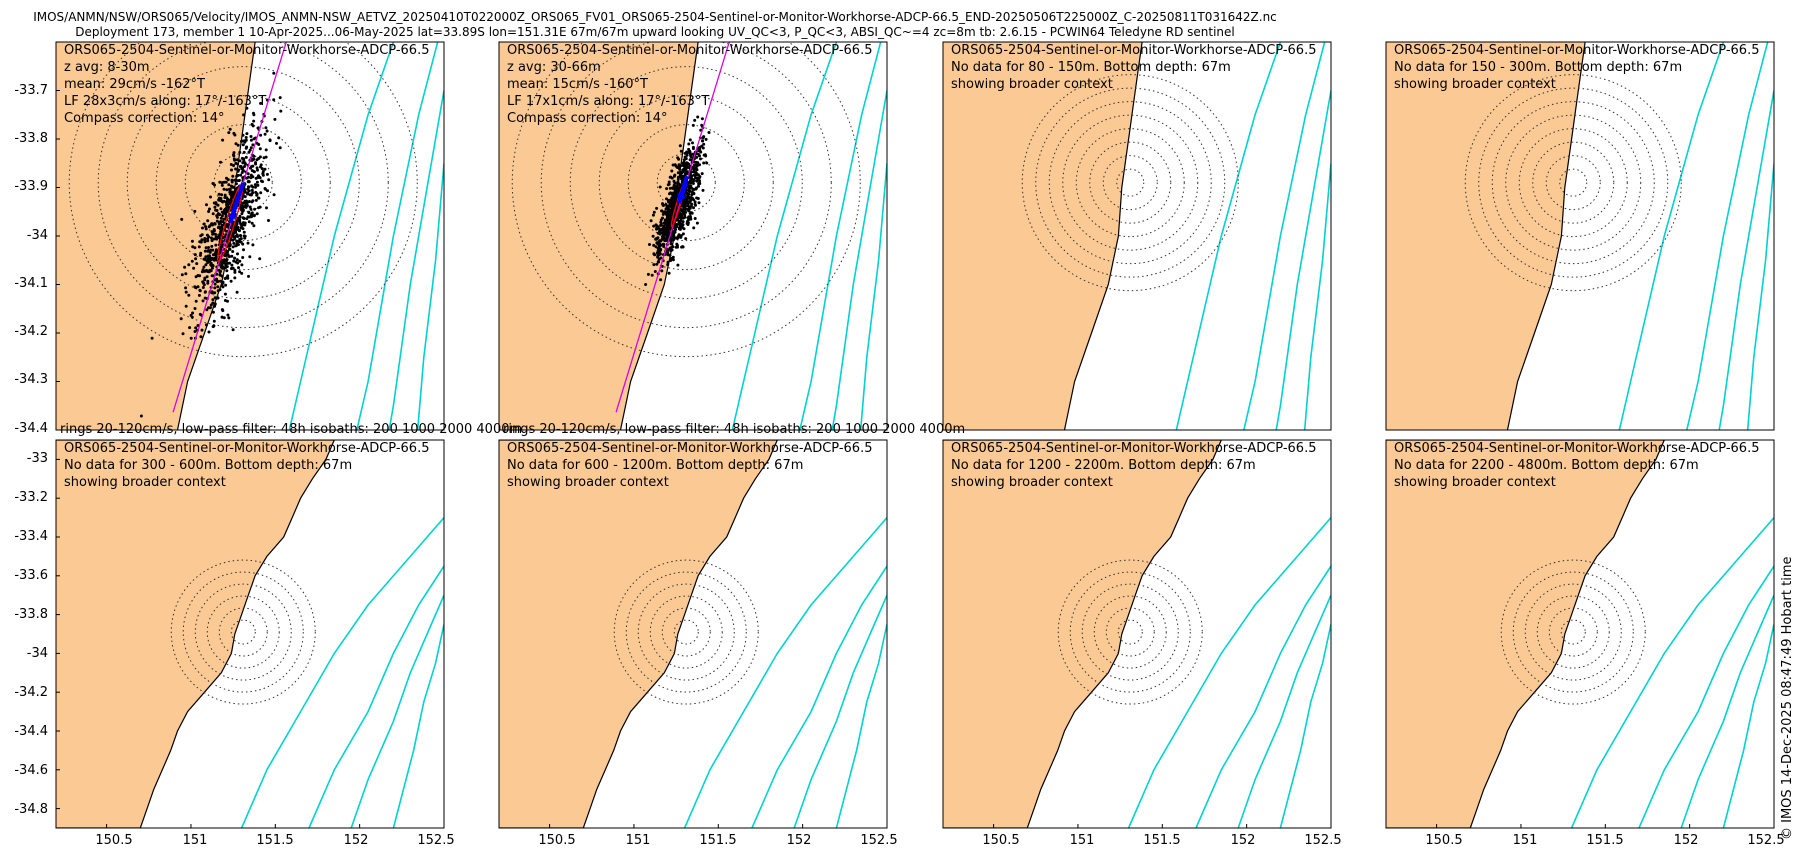 The height and width of the screenshot is (854, 1800). I want to click on x-tick-label: 151.5, so click(1605, 840).